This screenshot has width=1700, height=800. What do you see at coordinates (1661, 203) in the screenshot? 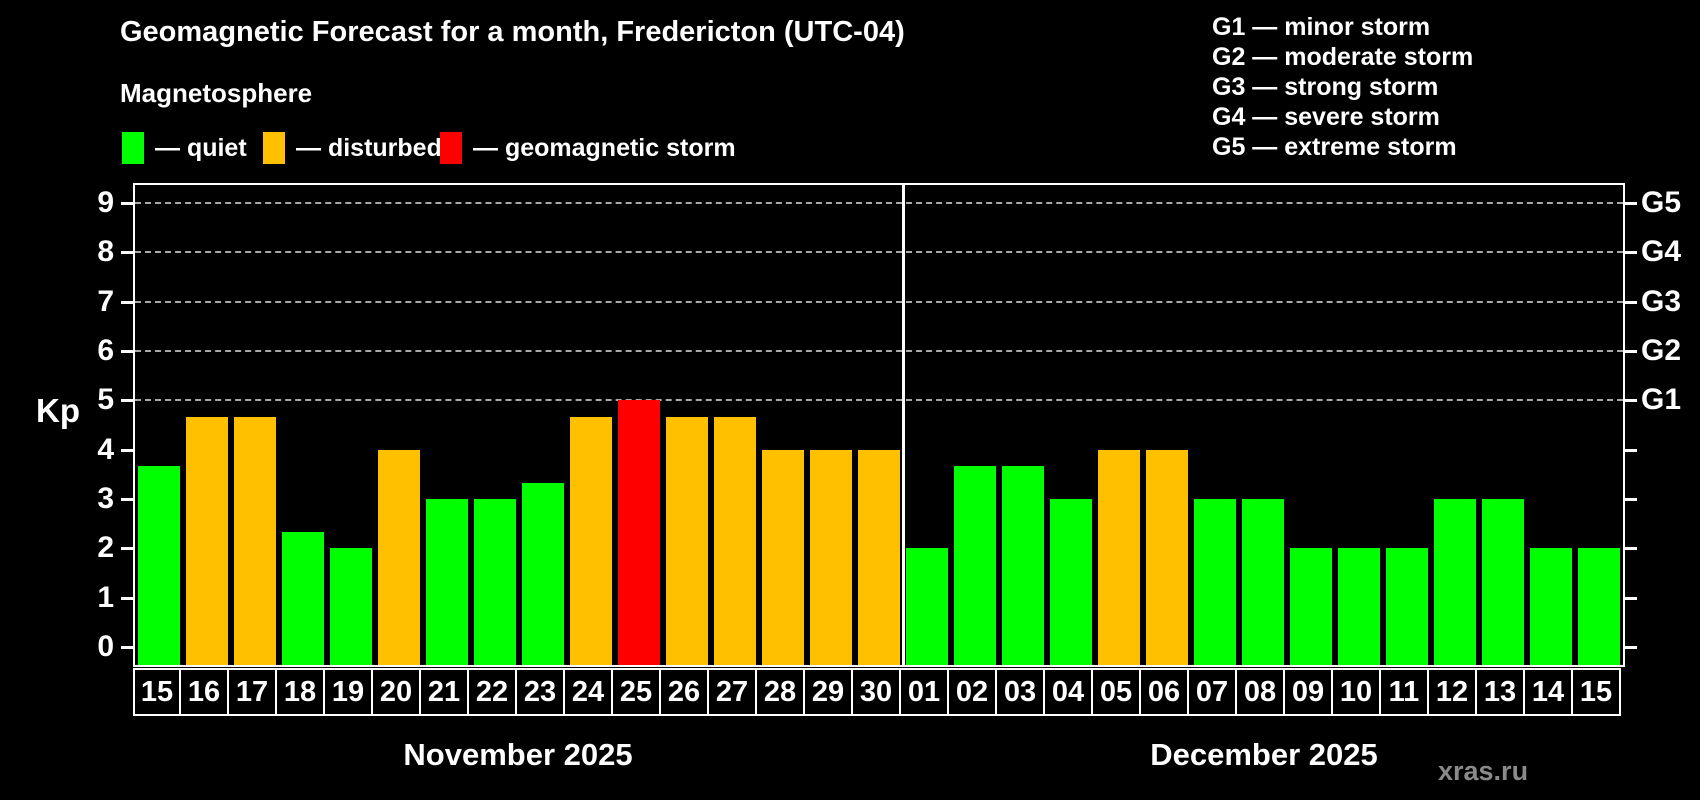
I see `right-axis-label-g5: G5` at bounding box center [1661, 203].